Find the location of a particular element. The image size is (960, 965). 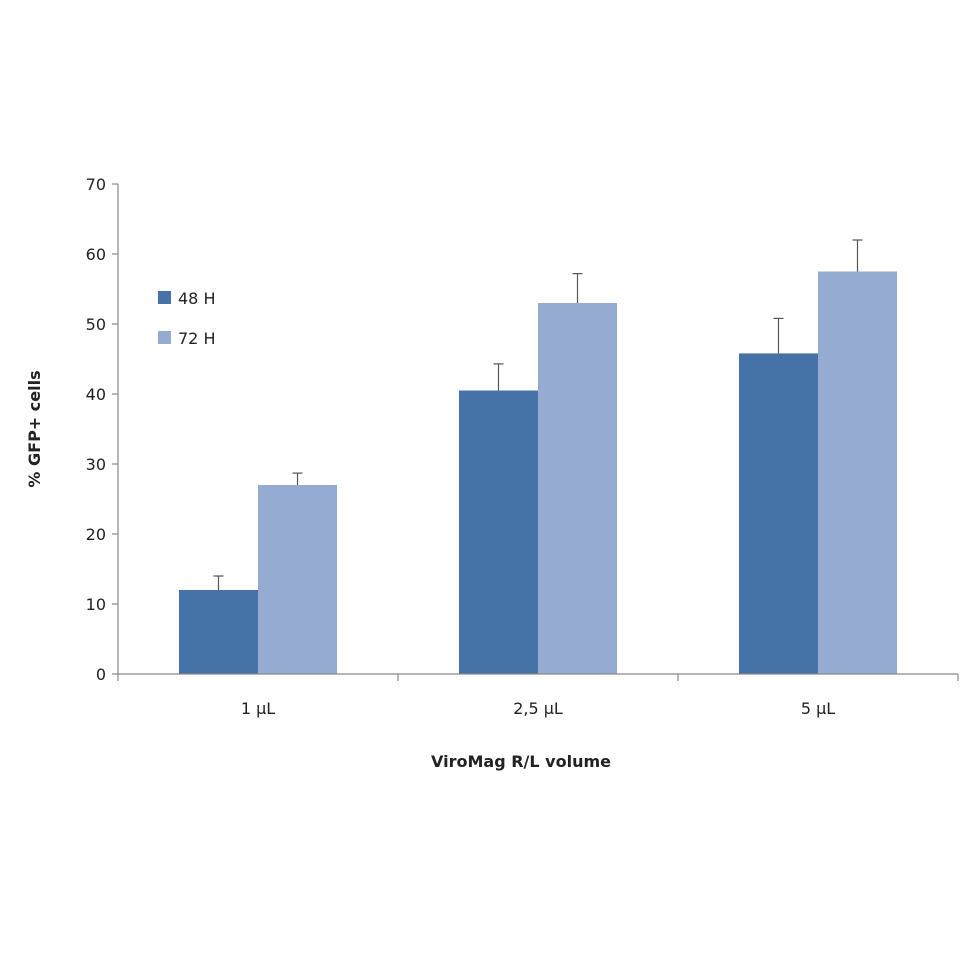

y-tick-label: 30 is located at coordinates (96, 464).